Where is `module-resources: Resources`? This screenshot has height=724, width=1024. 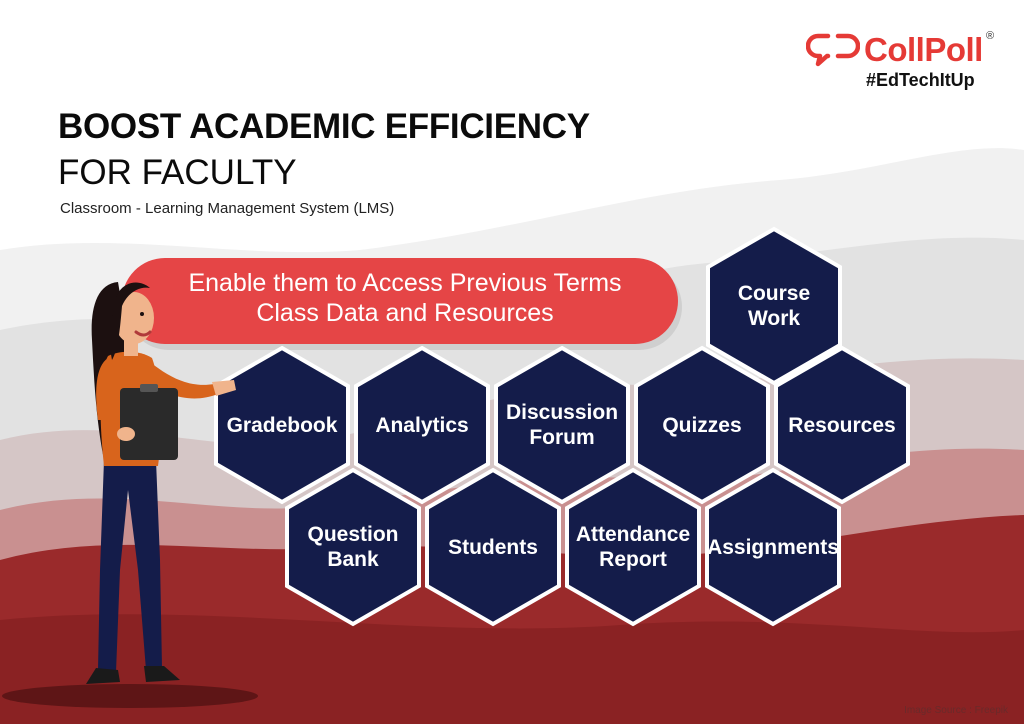 module-resources: Resources is located at coordinates (842, 425).